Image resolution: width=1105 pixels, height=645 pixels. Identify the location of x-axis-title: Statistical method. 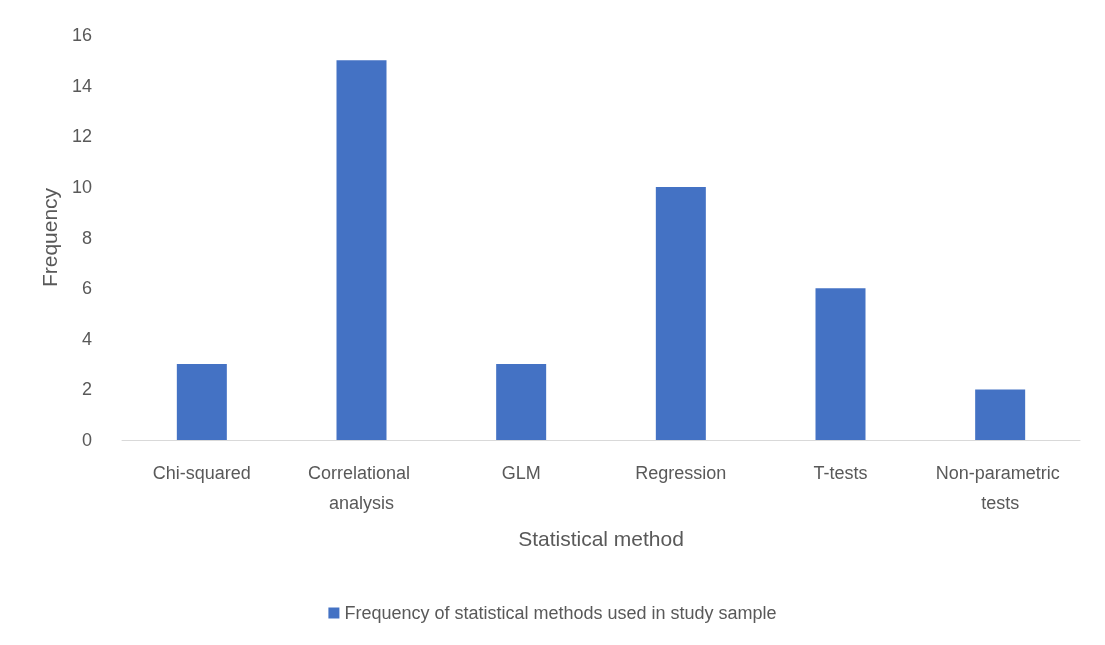
(601, 538).